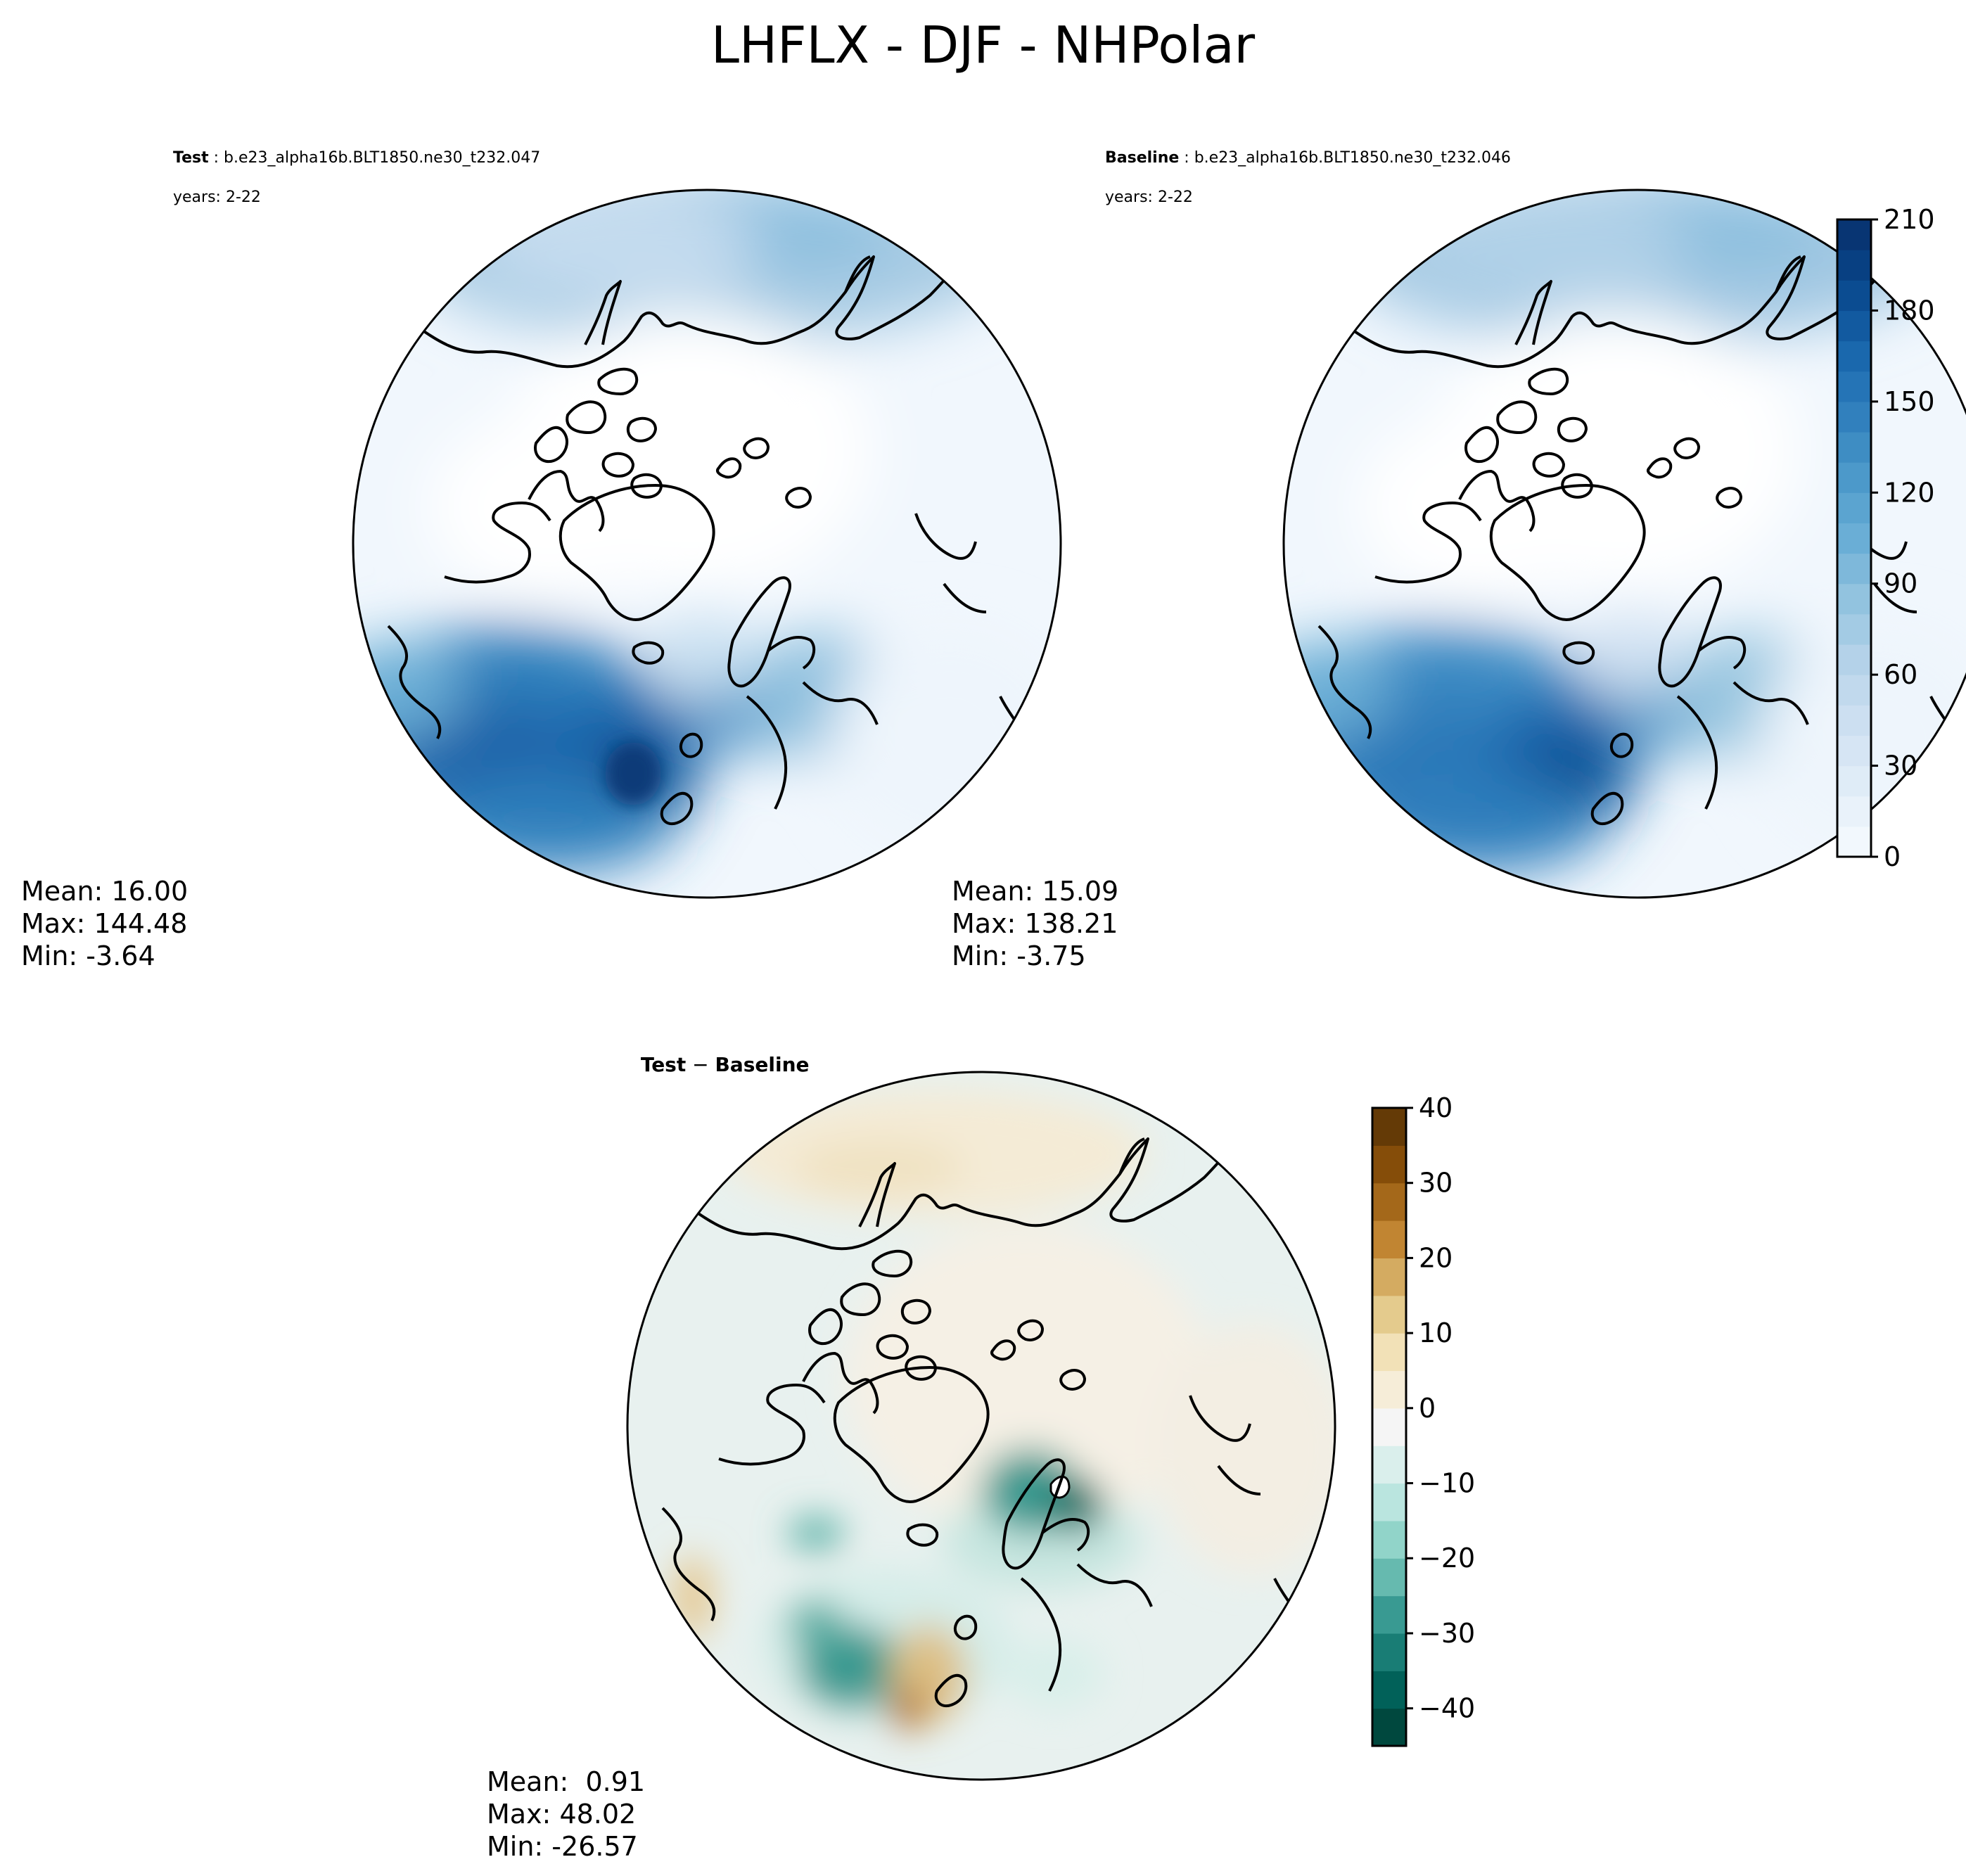  Describe the element at coordinates (1447, 1633) in the screenshot. I see `difference-colorbar-tick-label: −30` at that location.